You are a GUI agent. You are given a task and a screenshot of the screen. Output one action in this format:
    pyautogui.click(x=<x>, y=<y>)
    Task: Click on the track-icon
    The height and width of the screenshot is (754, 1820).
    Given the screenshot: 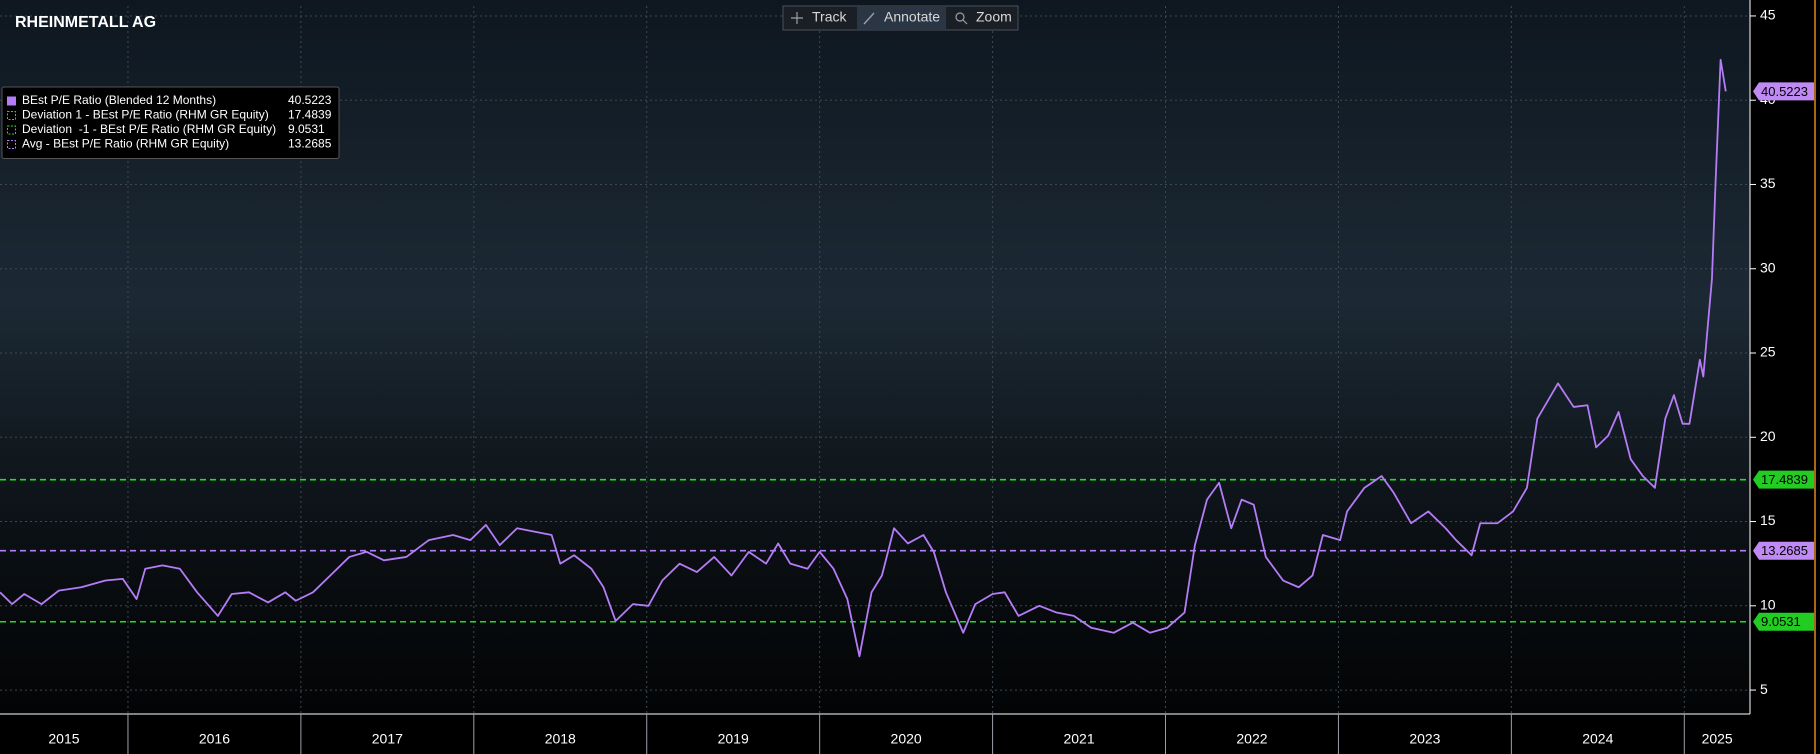 What is the action you would take?
    pyautogui.click(x=797, y=18)
    